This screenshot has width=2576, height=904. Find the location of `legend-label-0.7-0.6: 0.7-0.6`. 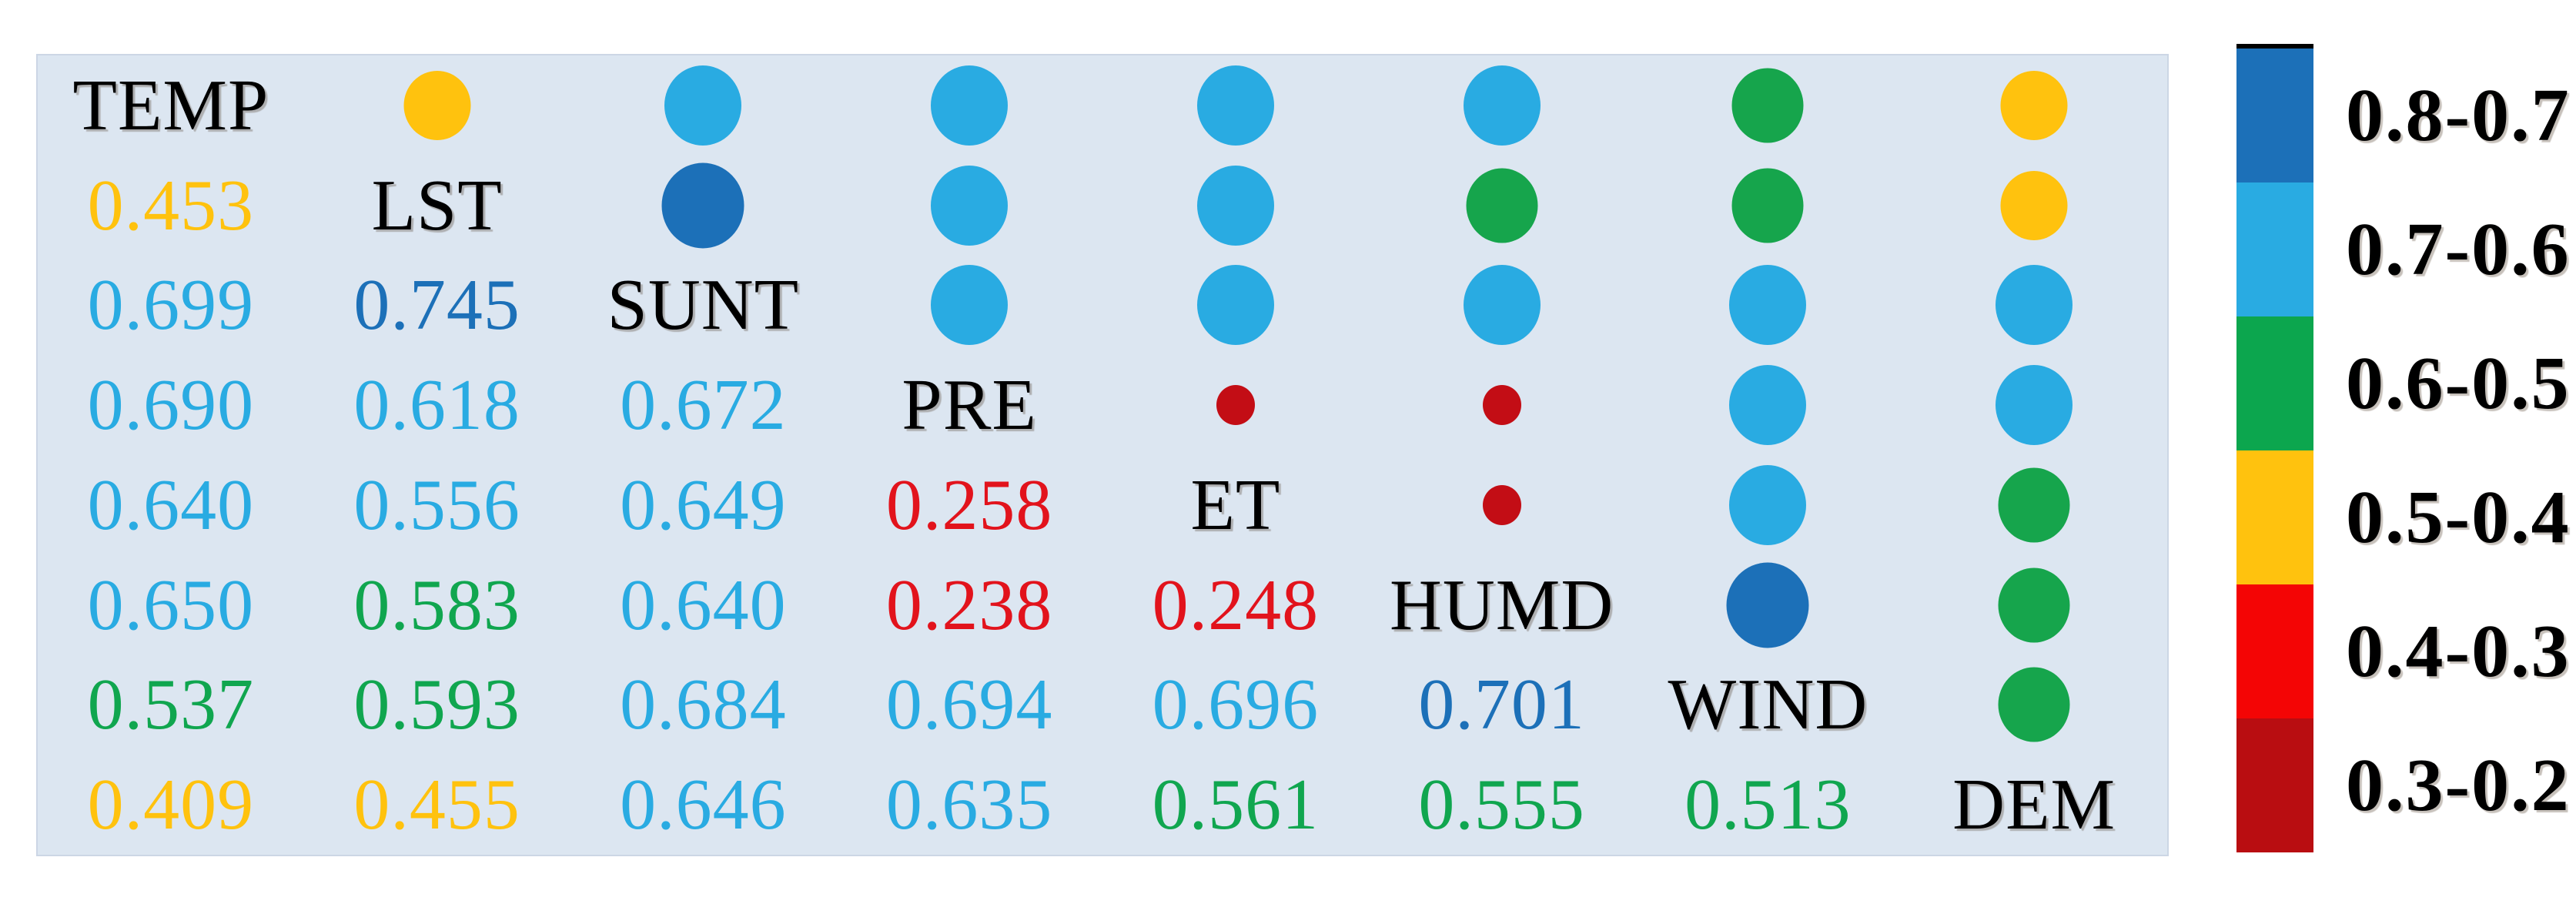

legend-label-0.7-0.6: 0.7-0.6 is located at coordinates (2458, 249).